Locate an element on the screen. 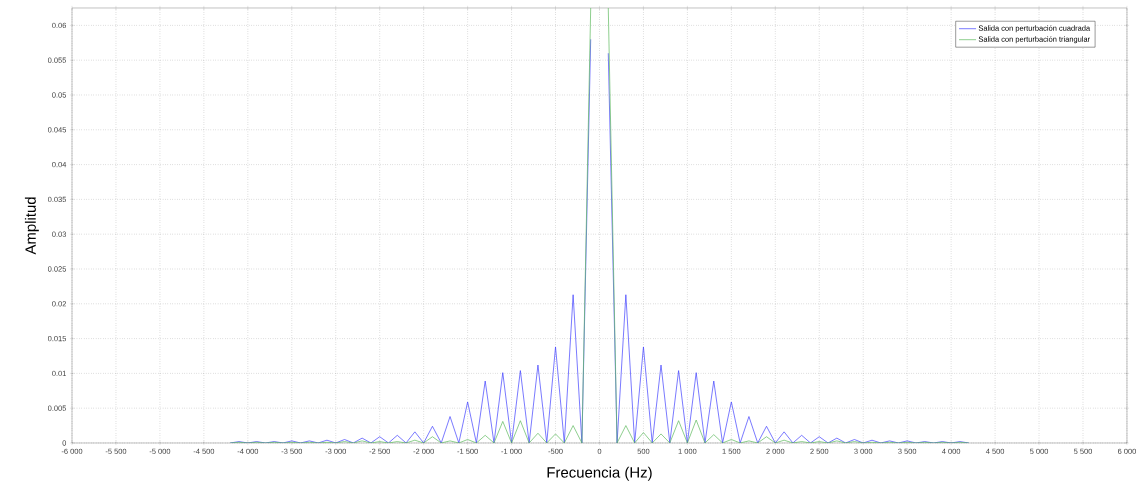 This screenshot has width=1141, height=495. y-axis-title: Amplitud is located at coordinates (31, 226).